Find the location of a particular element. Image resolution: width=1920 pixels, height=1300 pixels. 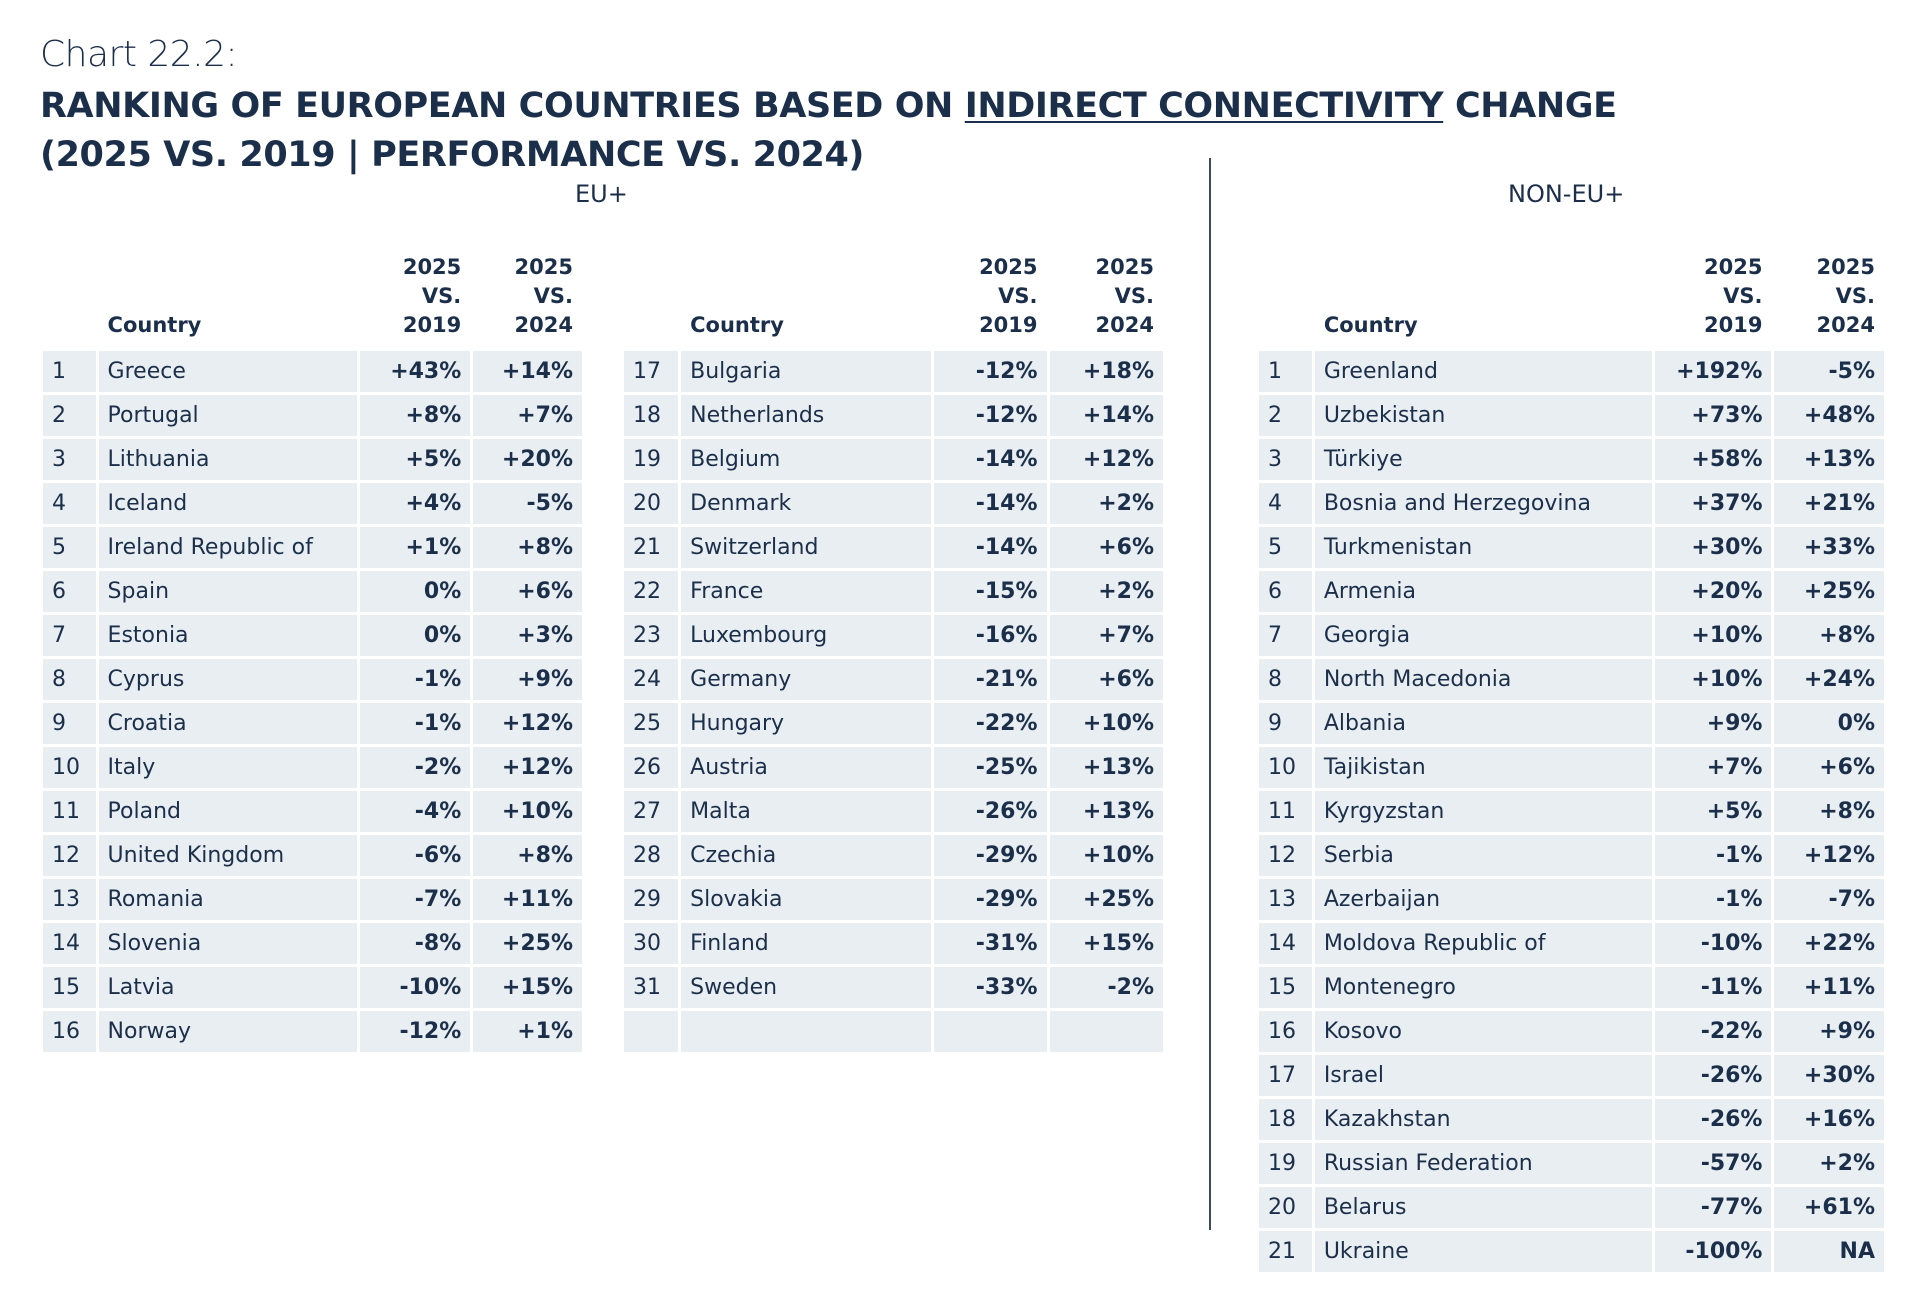

empty-row is located at coordinates (893, 1031).